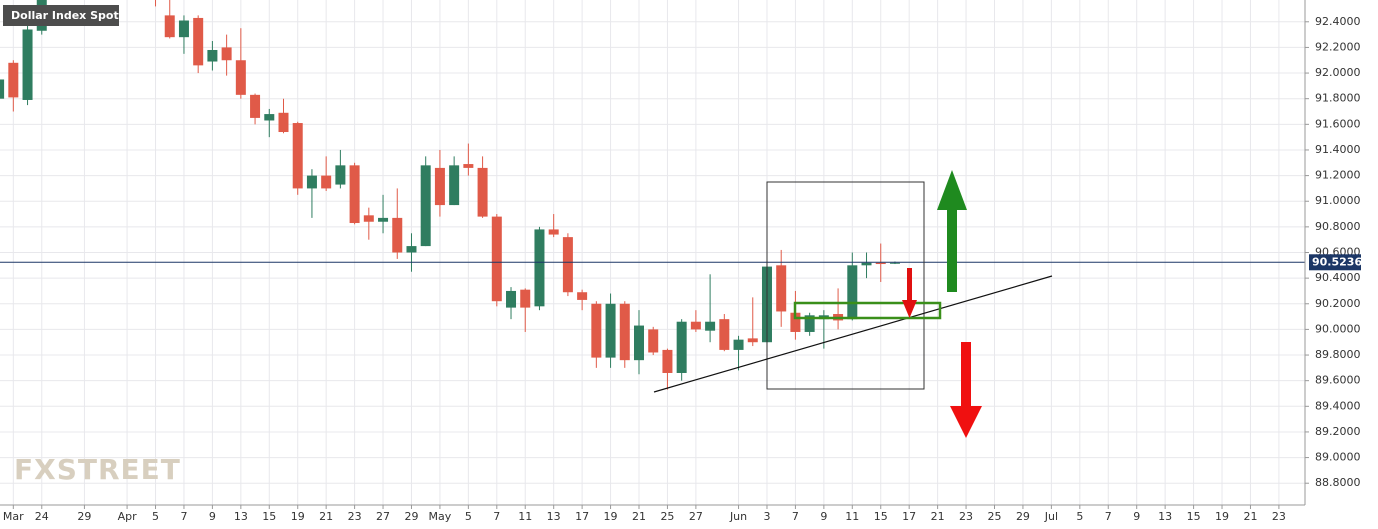  I want to click on annotations, so click(853, 304).